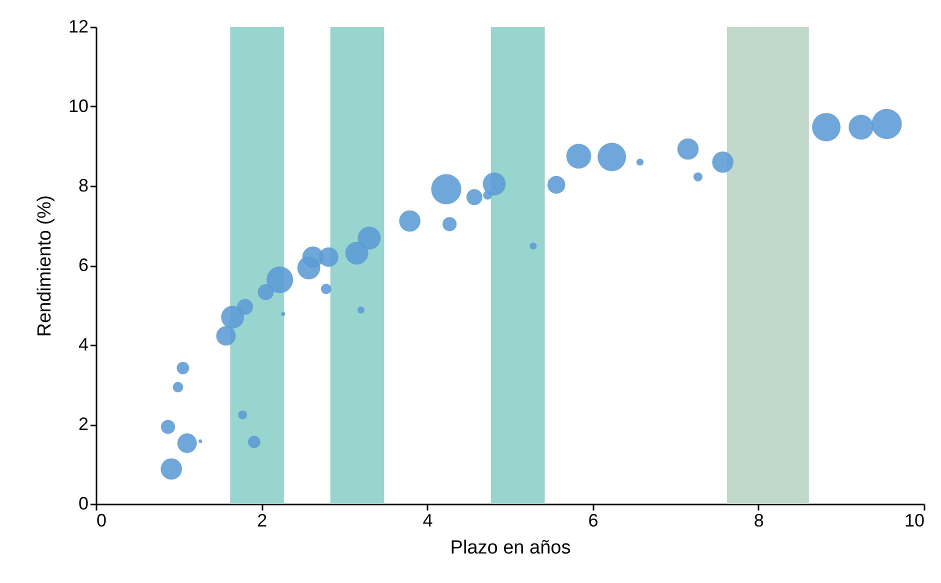 The width and height of the screenshot is (941, 583). What do you see at coordinates (593, 520) in the screenshot?
I see `x-tick-label: 6` at bounding box center [593, 520].